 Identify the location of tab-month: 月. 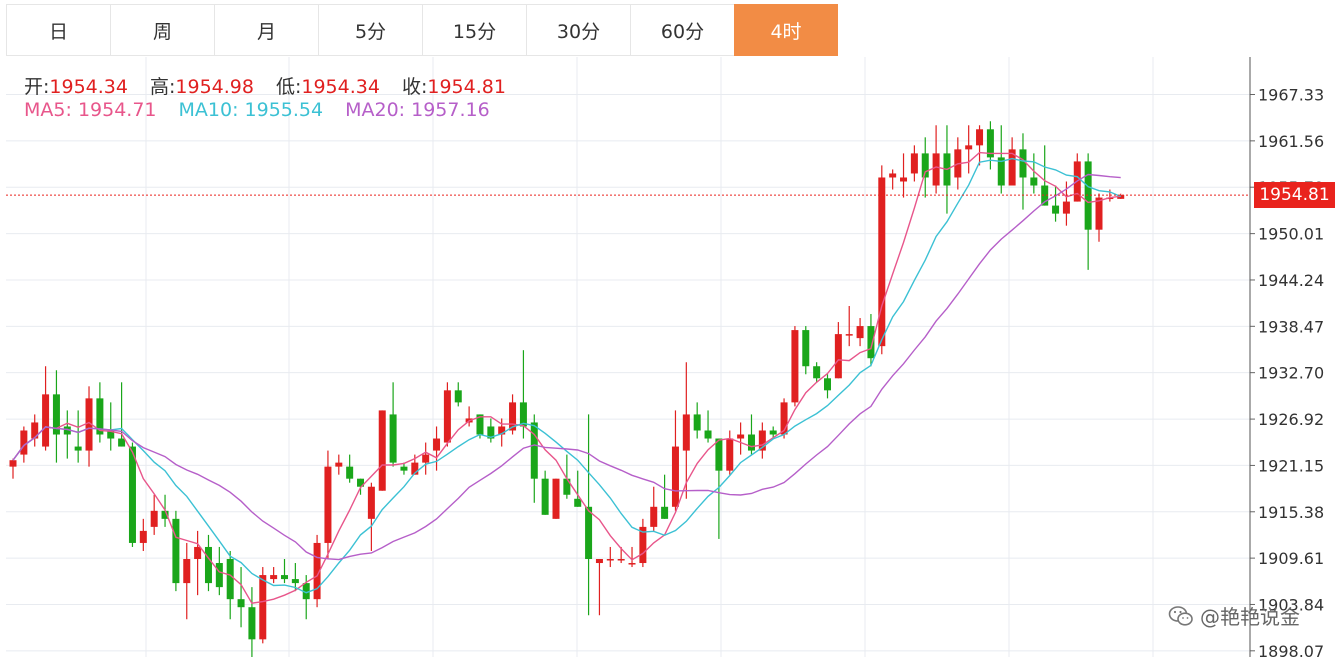
(266, 30).